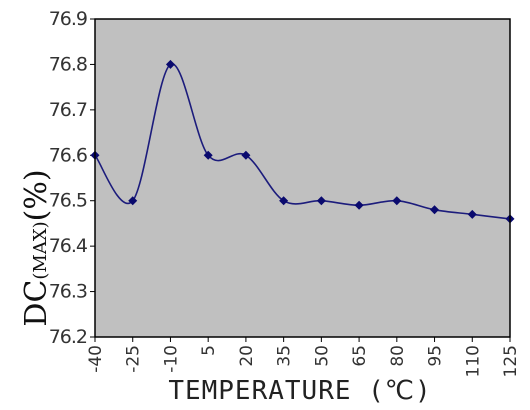 This screenshot has width=530, height=410. What do you see at coordinates (436, 356) in the screenshot?
I see `x-tick-label: 95` at bounding box center [436, 356].